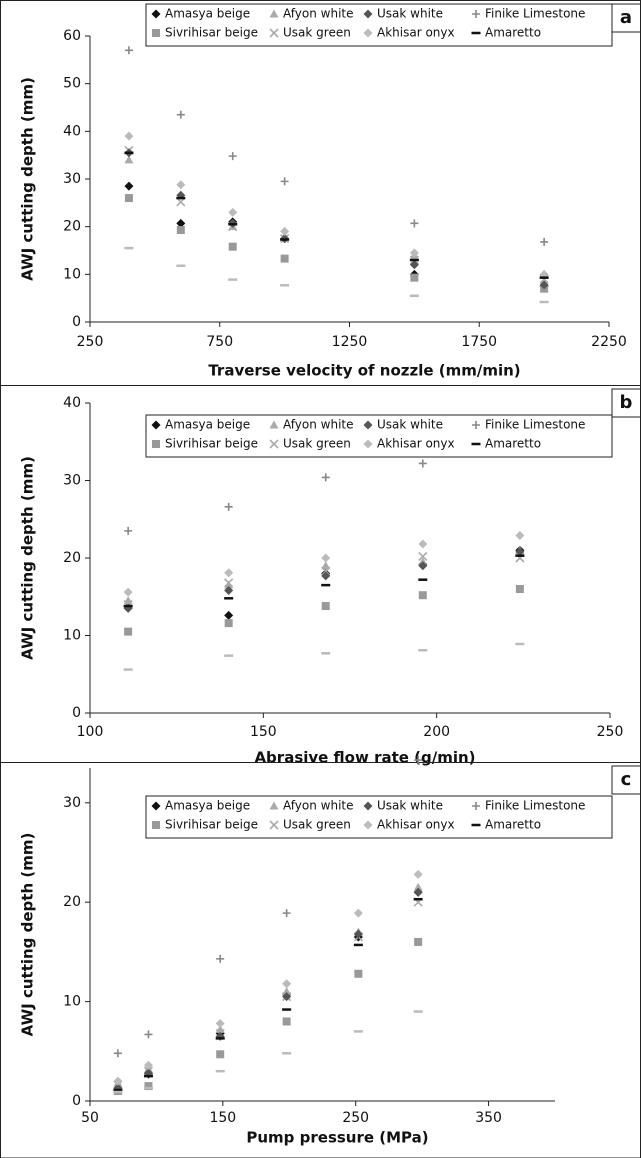 The image size is (641, 1158). Describe the element at coordinates (90, 732) in the screenshot. I see `x-tick-label: 100` at that location.